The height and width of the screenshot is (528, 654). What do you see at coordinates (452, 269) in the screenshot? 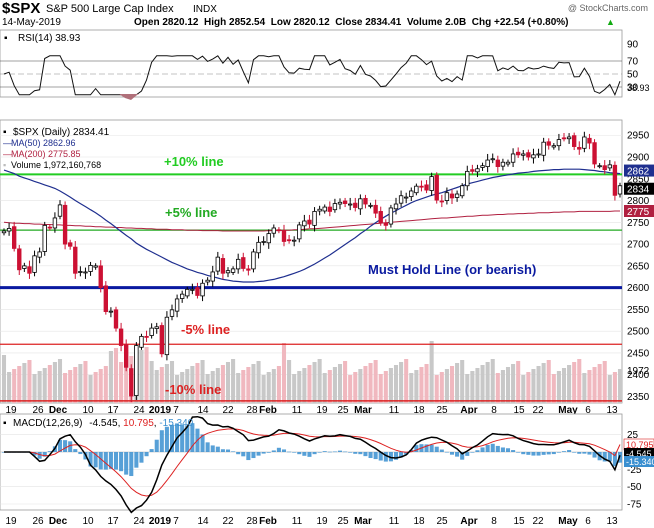
I see `must-hold-label: Must Hold Line (or bearish)` at bounding box center [452, 269].